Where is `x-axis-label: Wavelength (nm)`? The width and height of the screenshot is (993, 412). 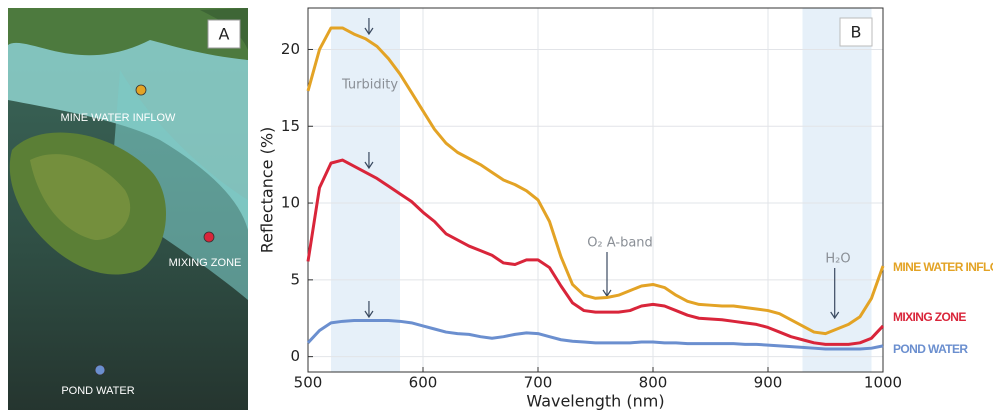
x-axis-label: Wavelength (nm) is located at coordinates (595, 401).